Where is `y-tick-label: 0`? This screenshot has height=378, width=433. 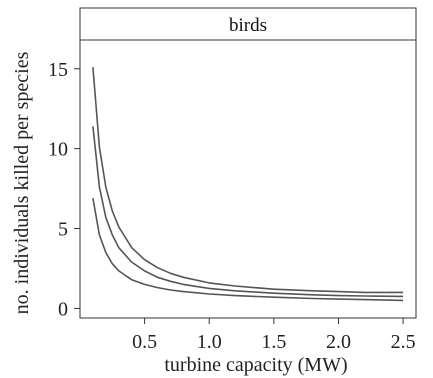
y-tick-label: 0 is located at coordinates (63, 309).